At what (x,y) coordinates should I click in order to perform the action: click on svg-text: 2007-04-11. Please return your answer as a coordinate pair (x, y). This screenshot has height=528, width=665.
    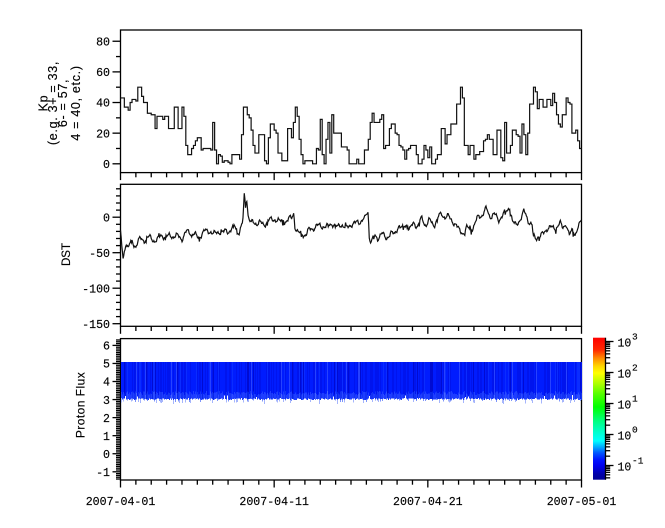
    Looking at the image, I should click on (274, 502).